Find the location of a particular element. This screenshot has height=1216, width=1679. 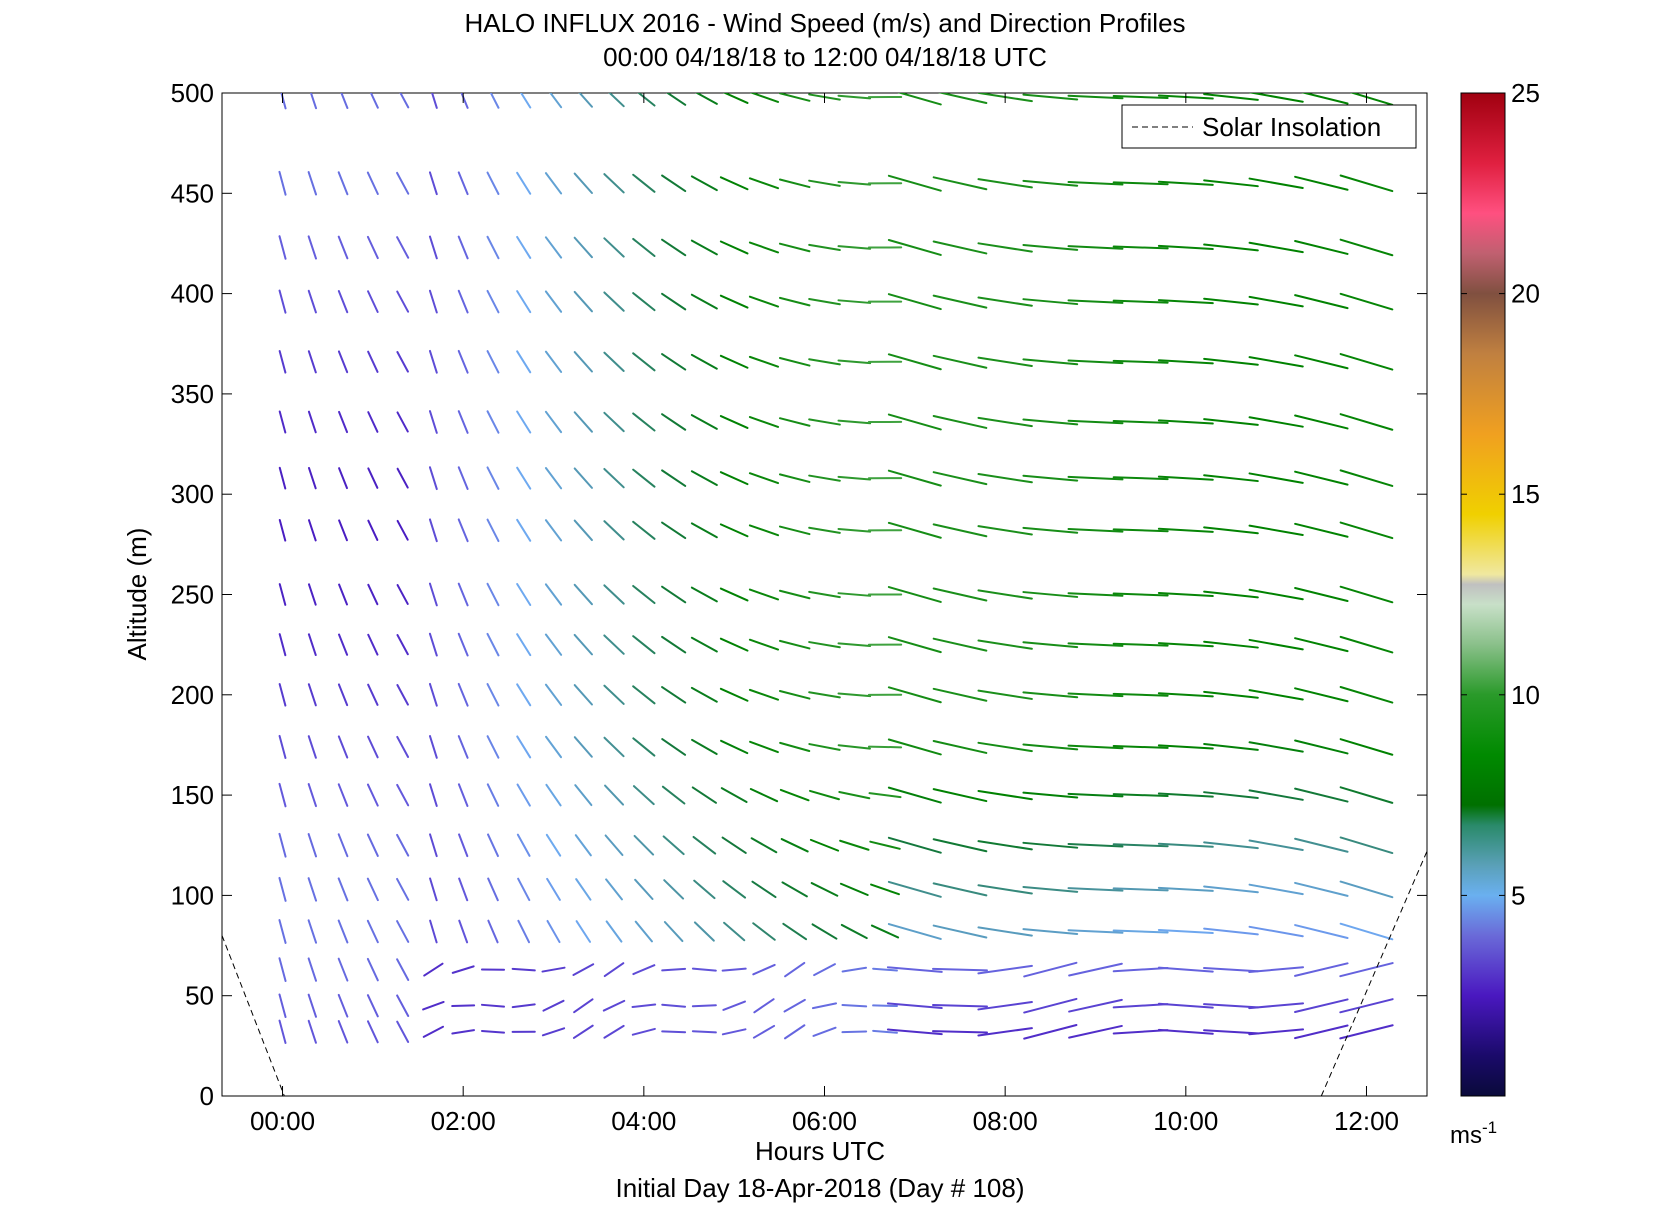

y-tick-label: 450 is located at coordinates (192, 193).